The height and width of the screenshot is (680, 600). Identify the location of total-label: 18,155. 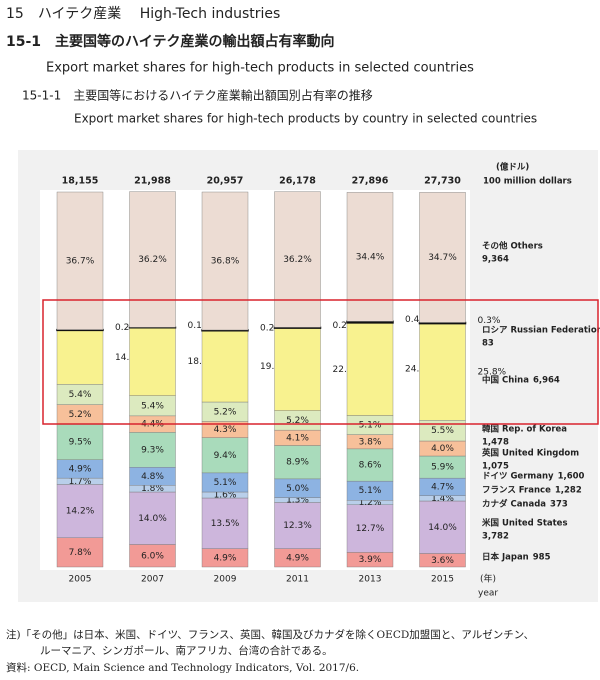
(80, 181).